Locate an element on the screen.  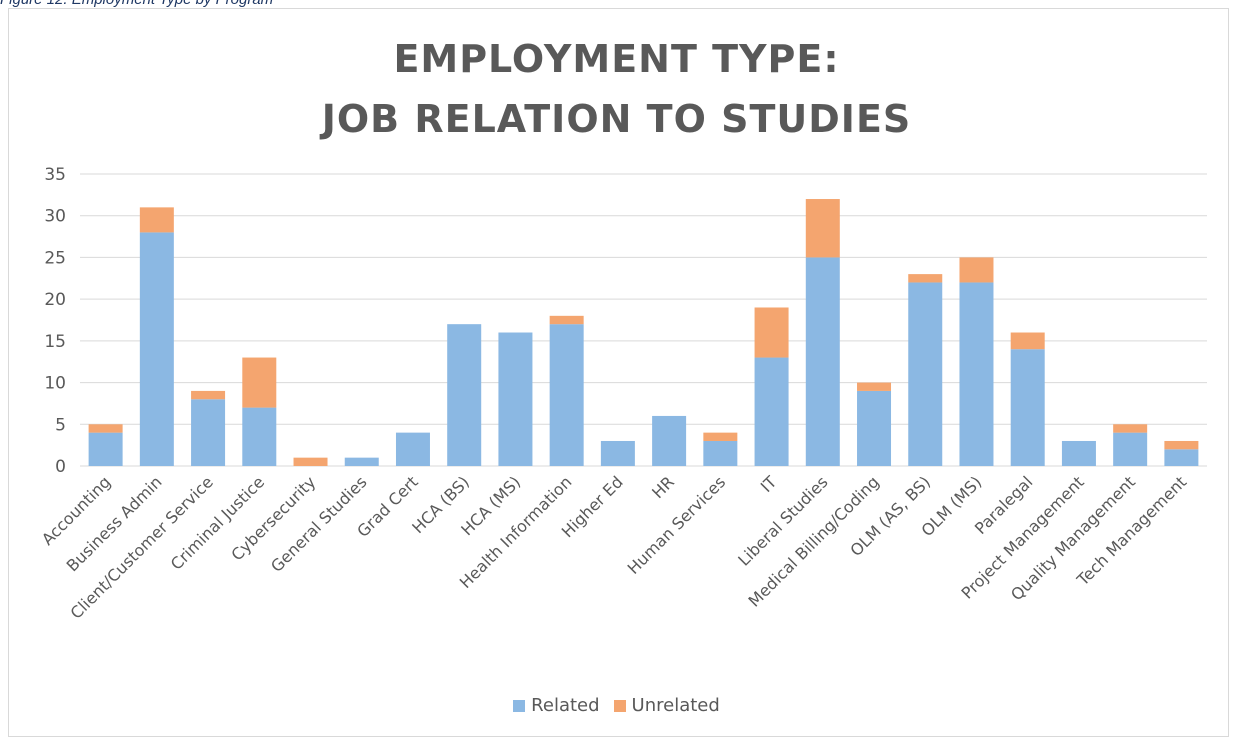
x-tick-label: IT is located at coordinates (769, 484).